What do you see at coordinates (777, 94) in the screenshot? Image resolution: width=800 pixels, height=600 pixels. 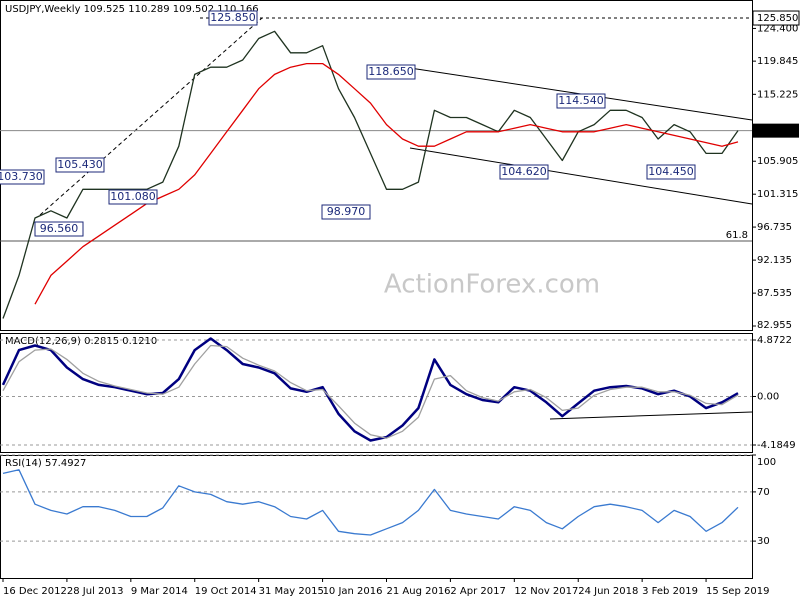 I see `y-tick-label: 115.225` at bounding box center [777, 94].